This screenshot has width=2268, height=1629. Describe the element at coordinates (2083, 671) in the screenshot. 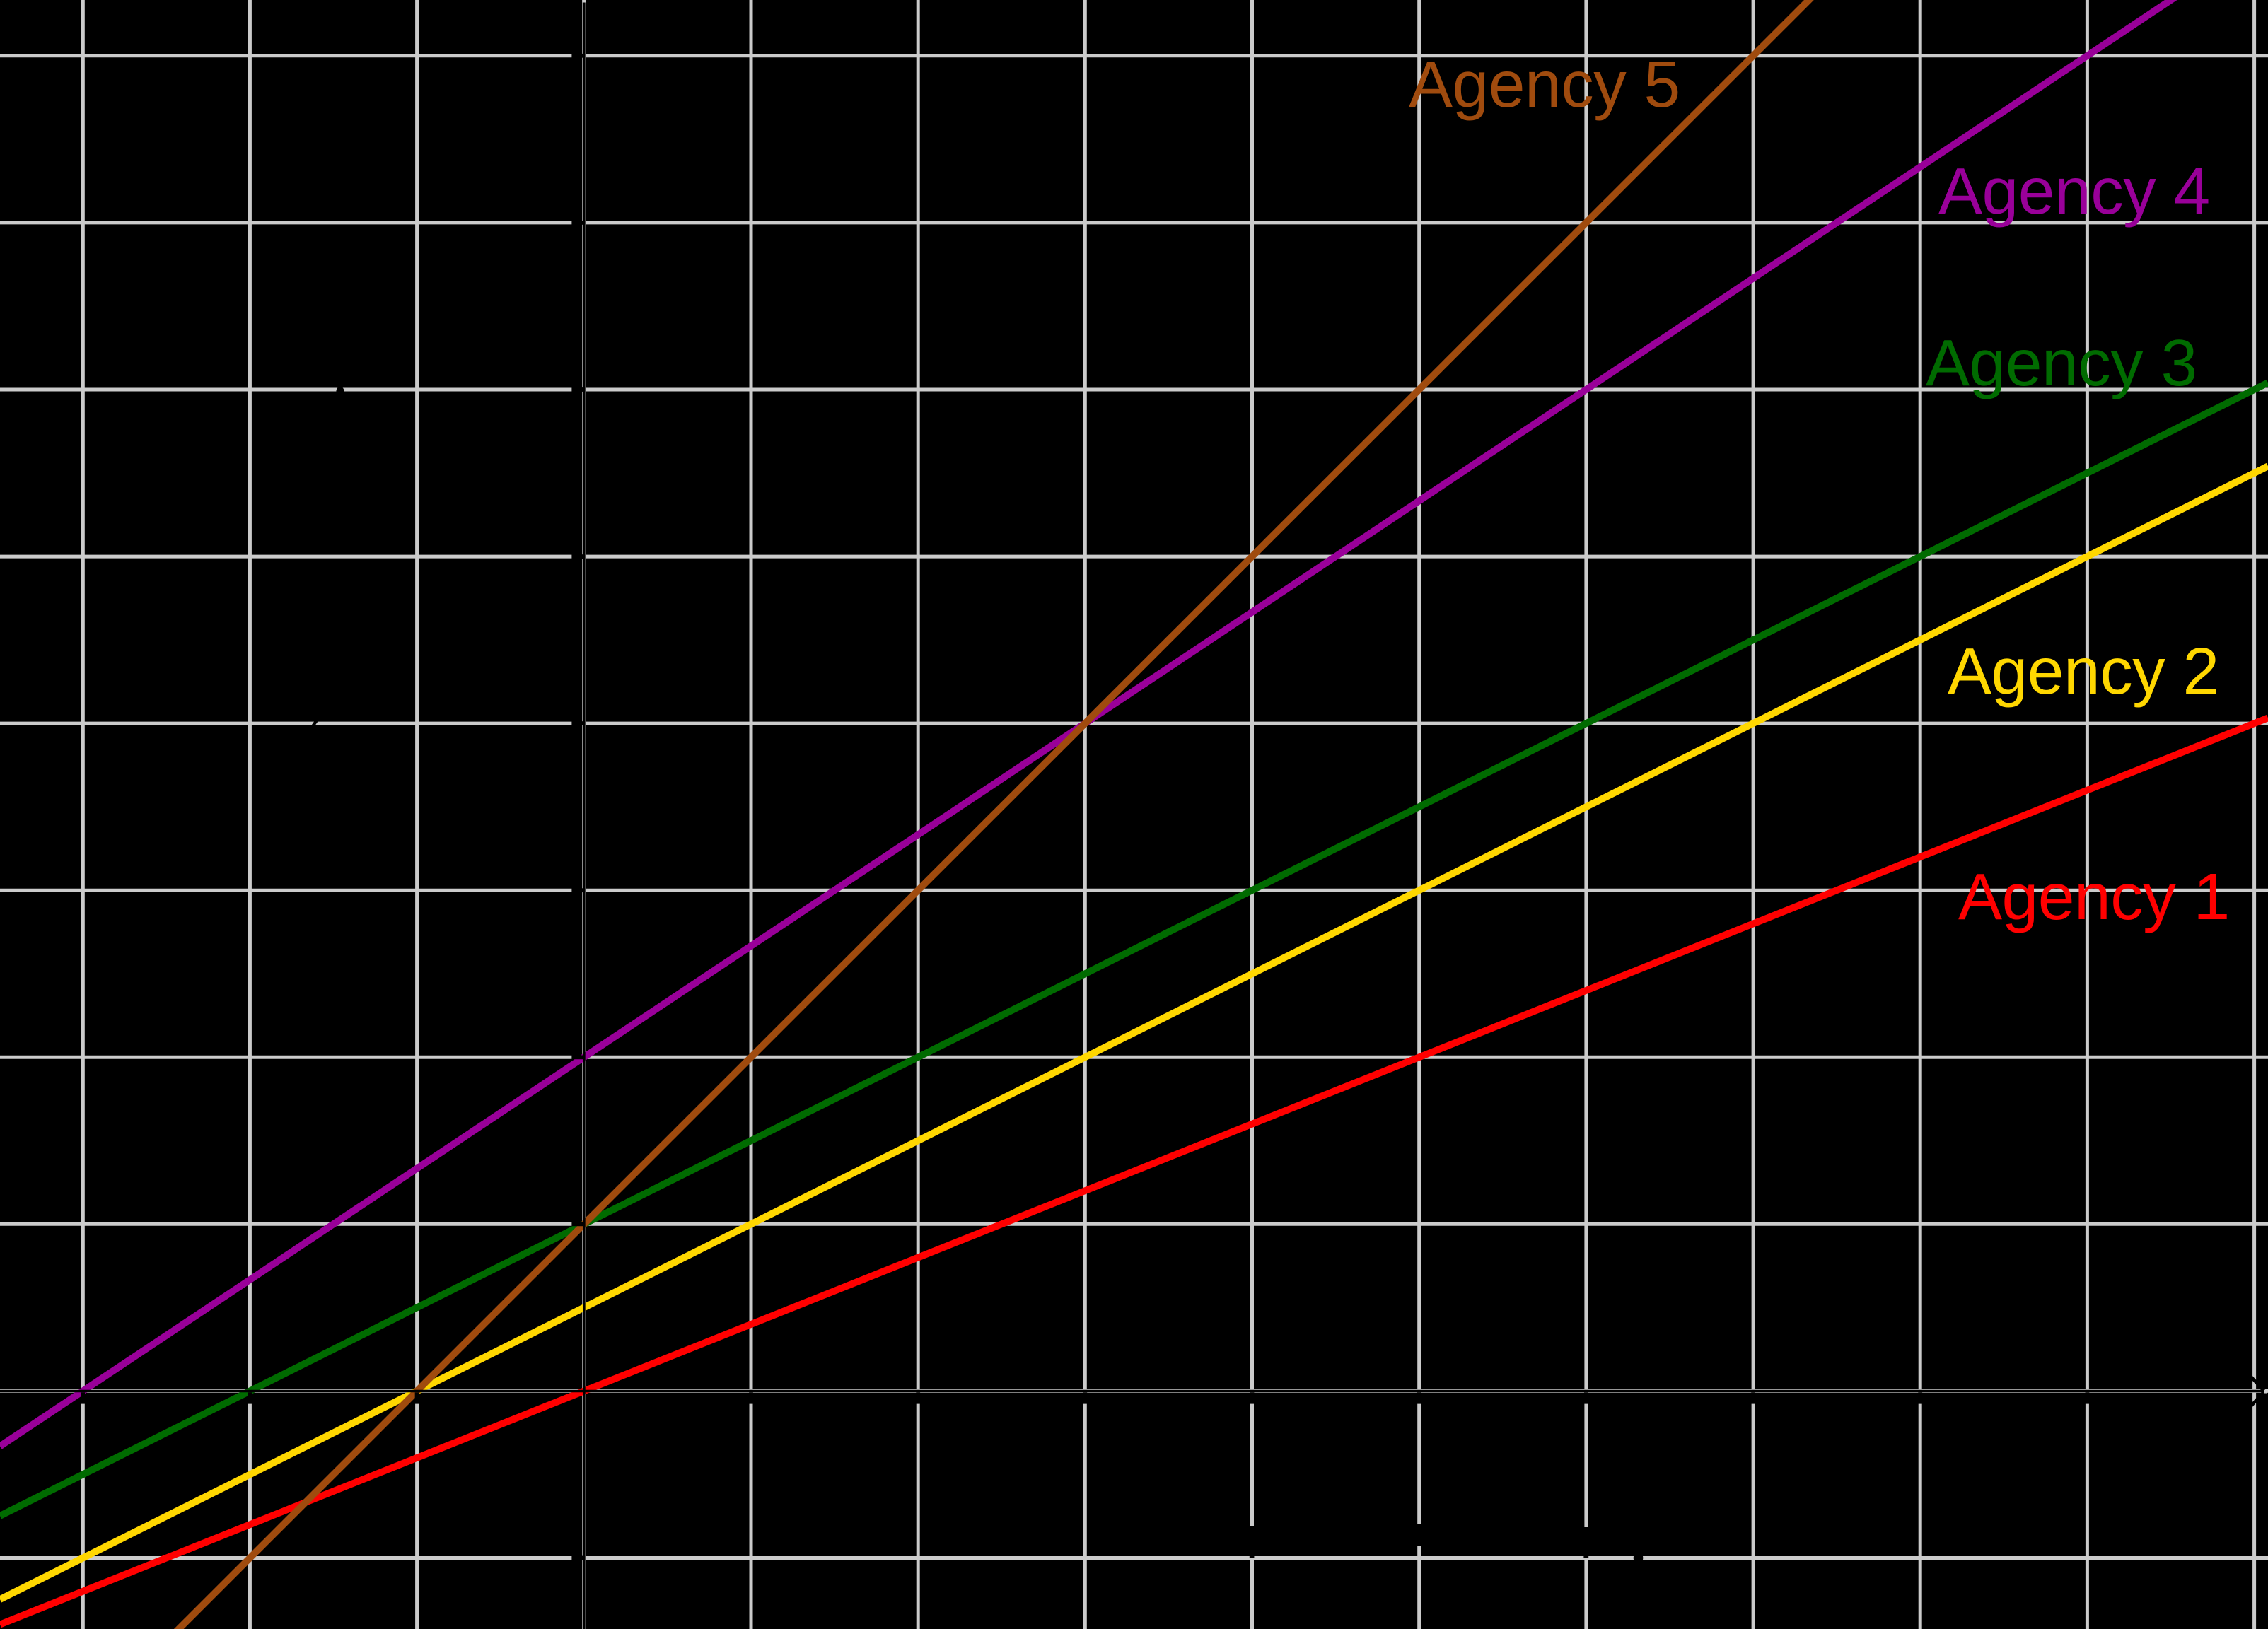

I see `svg-text: Agency 2` at that location.